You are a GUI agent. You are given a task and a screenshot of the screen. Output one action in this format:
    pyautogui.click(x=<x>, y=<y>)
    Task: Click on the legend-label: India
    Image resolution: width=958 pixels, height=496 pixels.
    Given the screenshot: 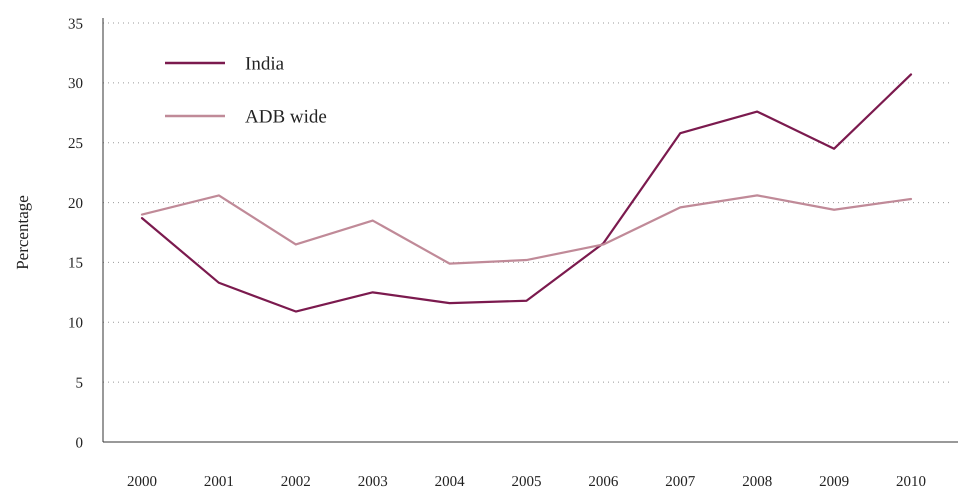 What is the action you would take?
    pyautogui.click(x=265, y=64)
    